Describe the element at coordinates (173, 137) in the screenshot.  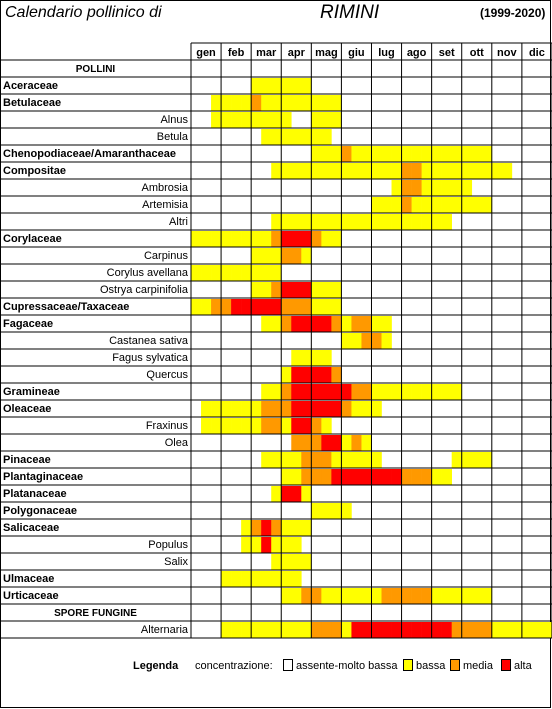
I see `row-label-betula: Betula` at that location.